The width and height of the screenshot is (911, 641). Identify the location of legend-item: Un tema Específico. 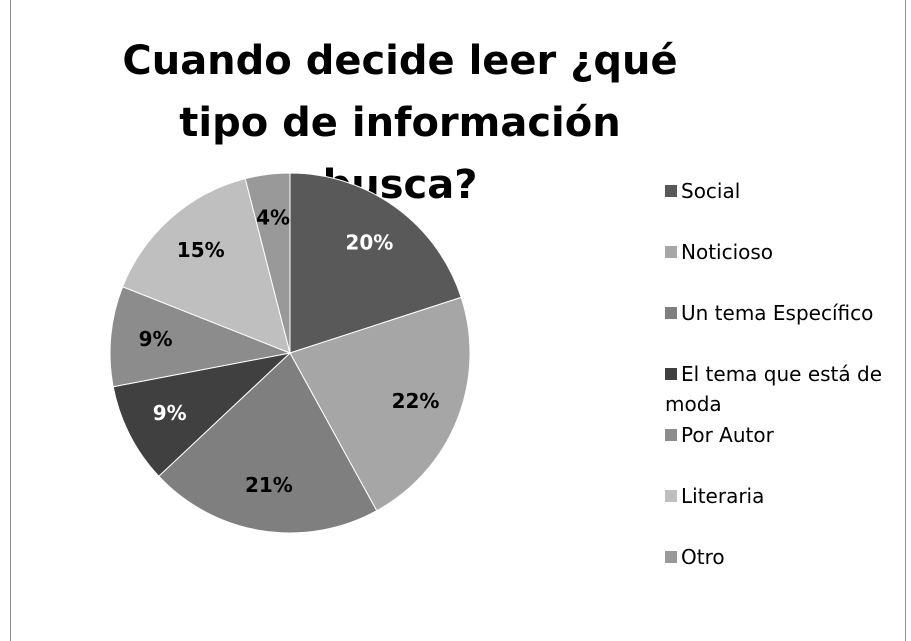
(785, 313).